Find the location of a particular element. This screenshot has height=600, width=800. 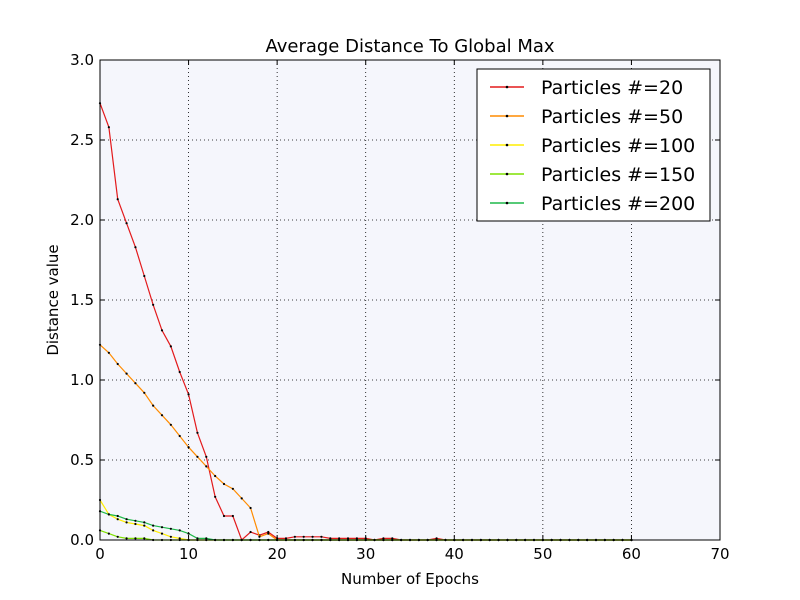

x-tick-label: 0 is located at coordinates (100, 554).